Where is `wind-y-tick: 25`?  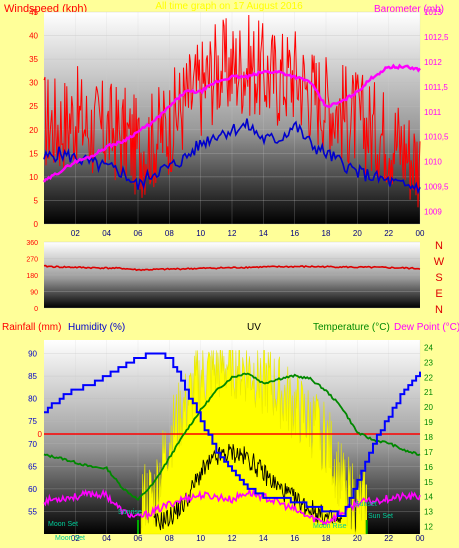 wind-y-tick: 25 is located at coordinates (33, 106).